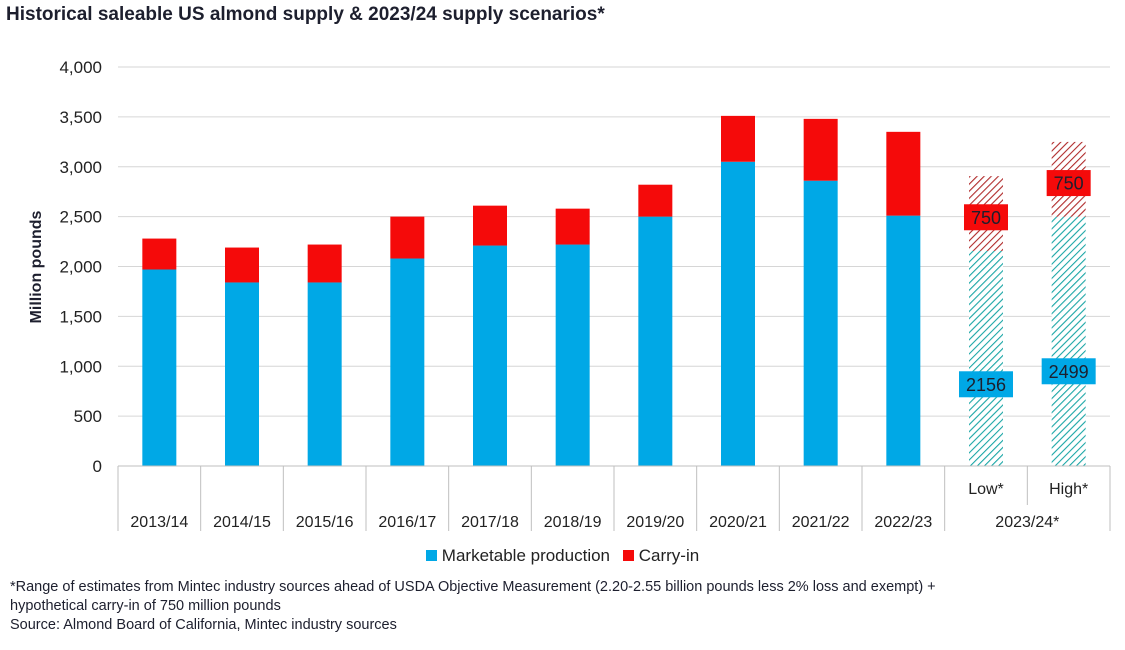  What do you see at coordinates (36, 266) in the screenshot?
I see `y-axis-label: Million pounds` at bounding box center [36, 266].